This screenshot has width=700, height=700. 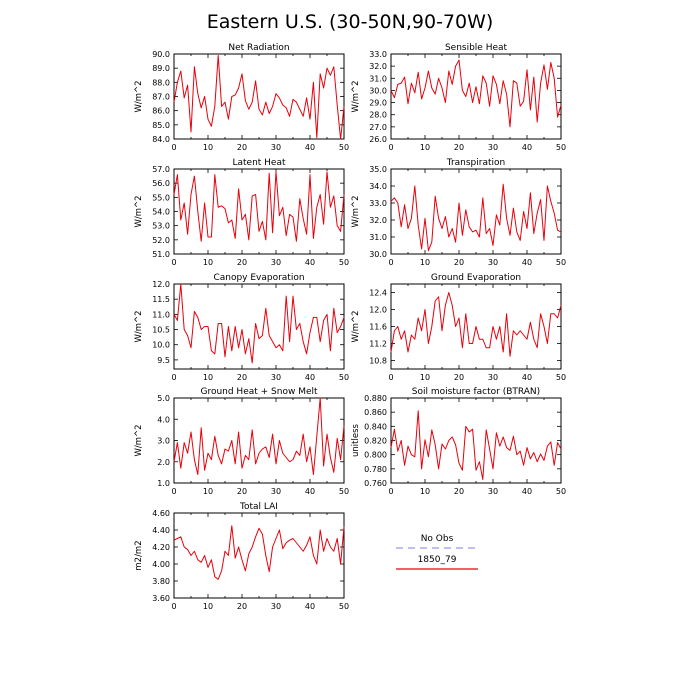 What do you see at coordinates (378, 293) in the screenshot?
I see `y-tick-label: 12.4` at bounding box center [378, 293].